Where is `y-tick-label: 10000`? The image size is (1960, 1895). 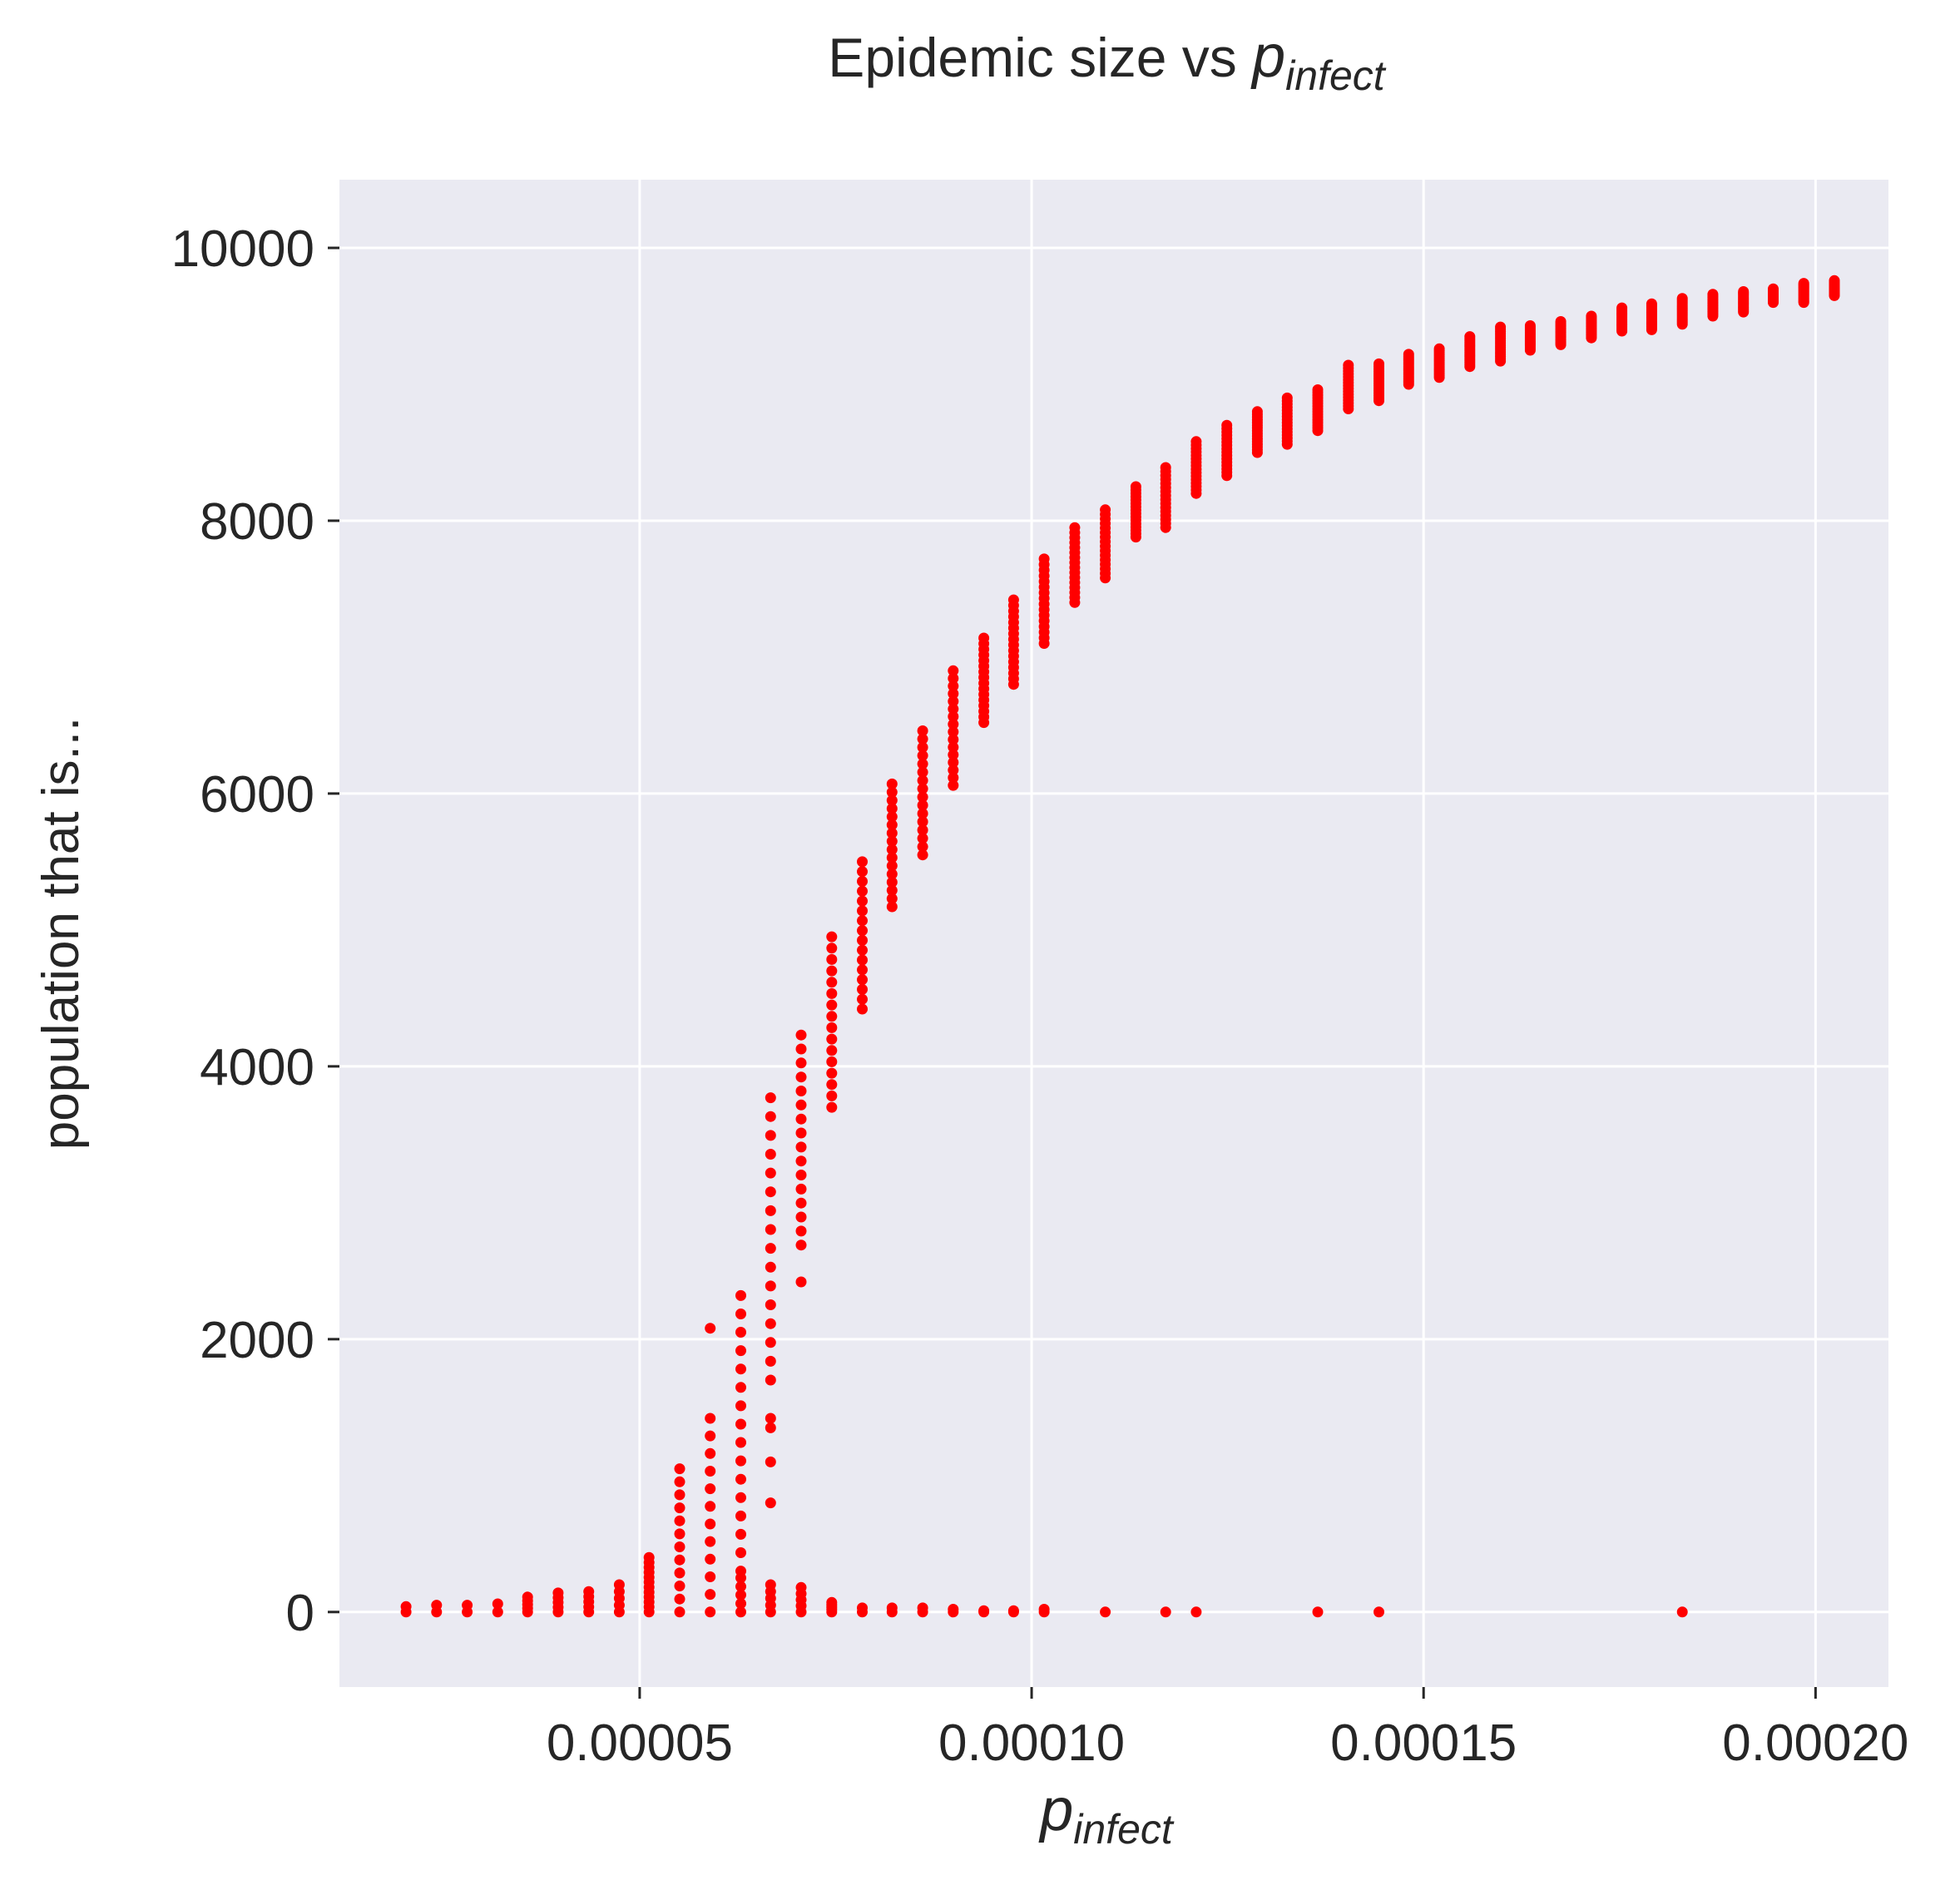 y-tick-label: 10000 is located at coordinates (242, 249).